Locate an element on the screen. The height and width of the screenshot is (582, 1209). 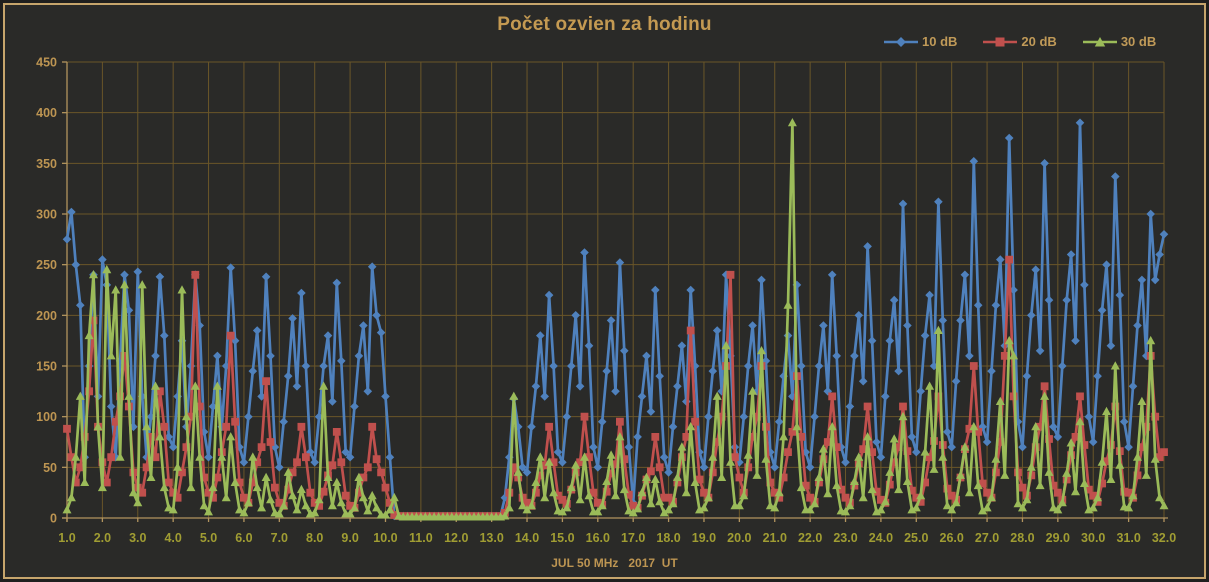
svg-text: 14.0 is located at coordinates (527, 538).